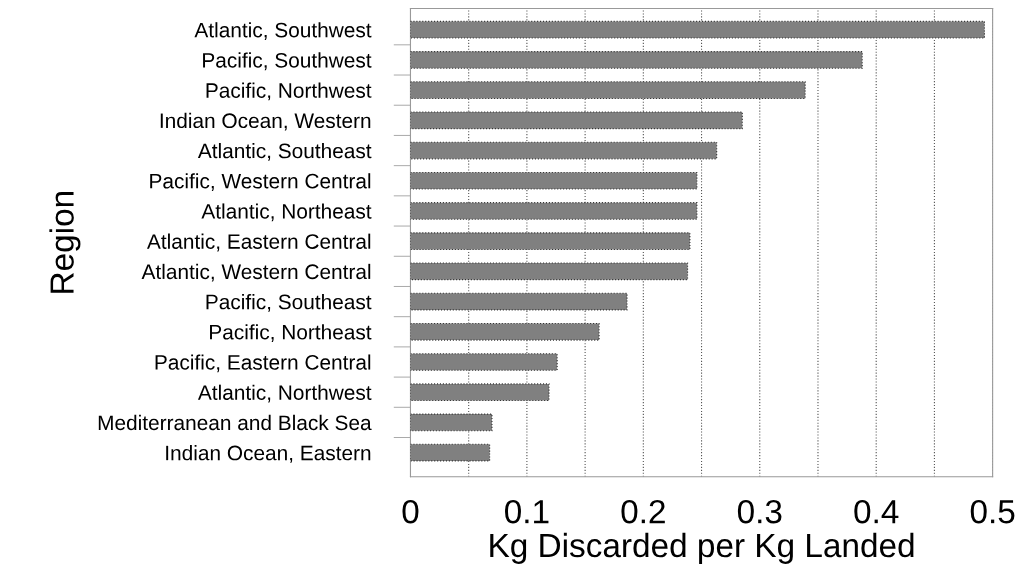 The image size is (1016, 571). Describe the element at coordinates (263, 363) in the screenshot. I see `y-tick-label: Pacific, Eastern Central` at that location.